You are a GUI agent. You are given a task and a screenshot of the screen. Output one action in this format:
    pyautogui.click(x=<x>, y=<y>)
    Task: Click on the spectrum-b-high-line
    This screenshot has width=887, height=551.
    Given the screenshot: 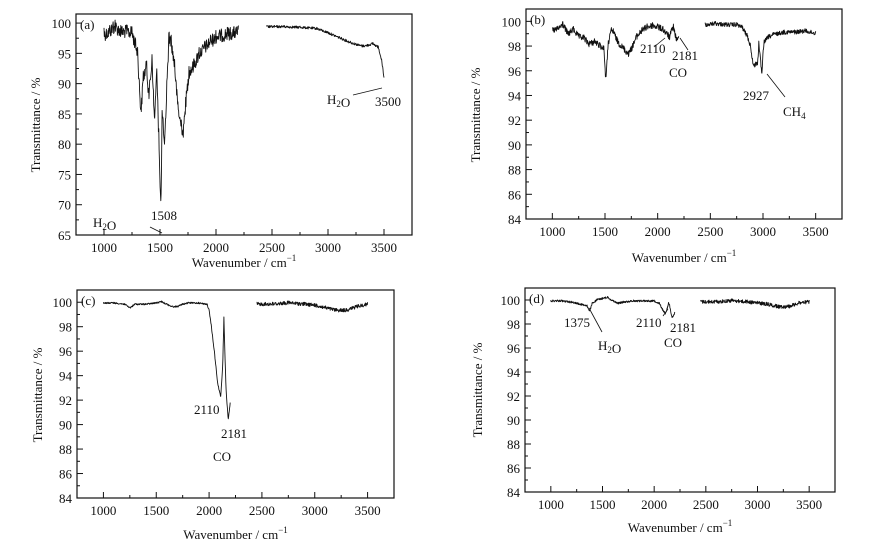 What is the action you would take?
    pyautogui.click(x=760, y=47)
    